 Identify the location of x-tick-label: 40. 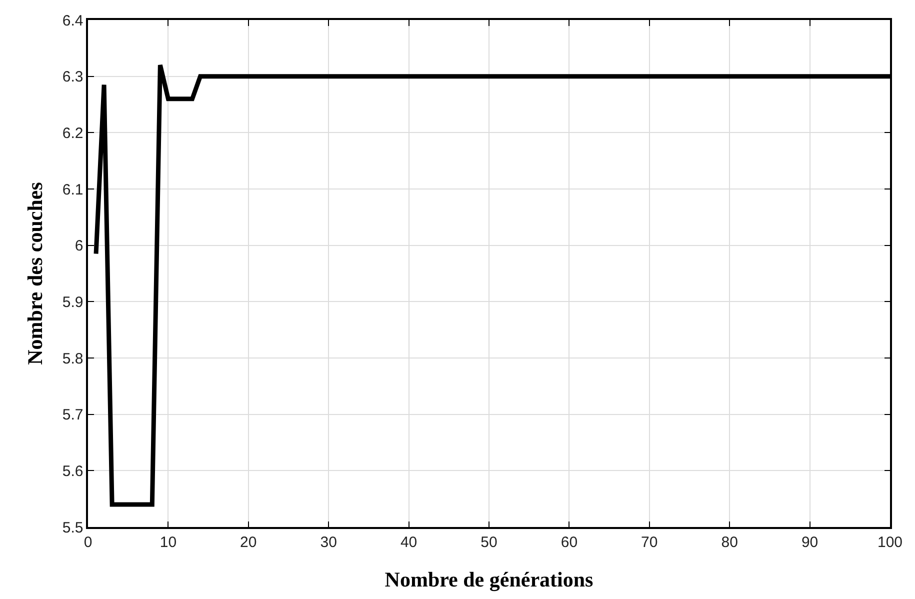
(409, 542).